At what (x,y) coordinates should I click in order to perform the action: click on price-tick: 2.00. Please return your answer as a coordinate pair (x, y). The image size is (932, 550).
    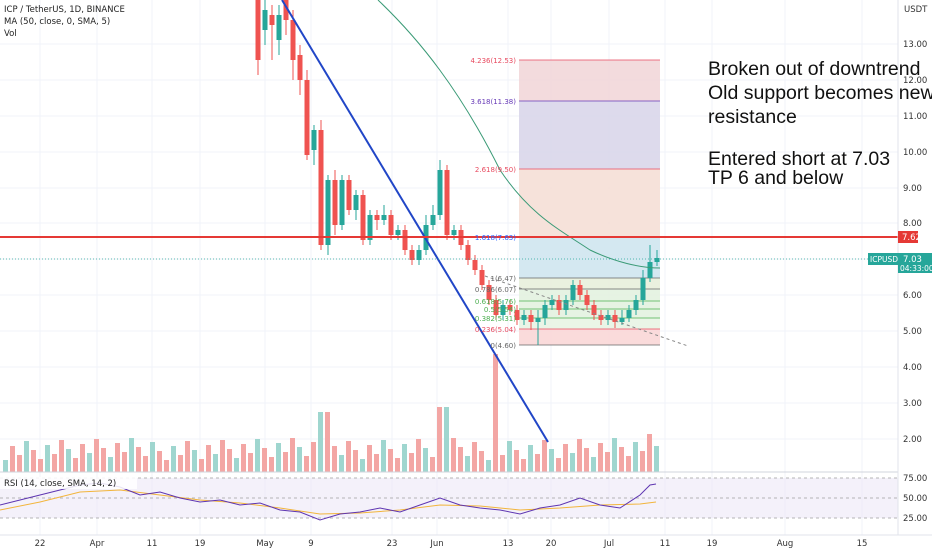
    Looking at the image, I should click on (912, 440).